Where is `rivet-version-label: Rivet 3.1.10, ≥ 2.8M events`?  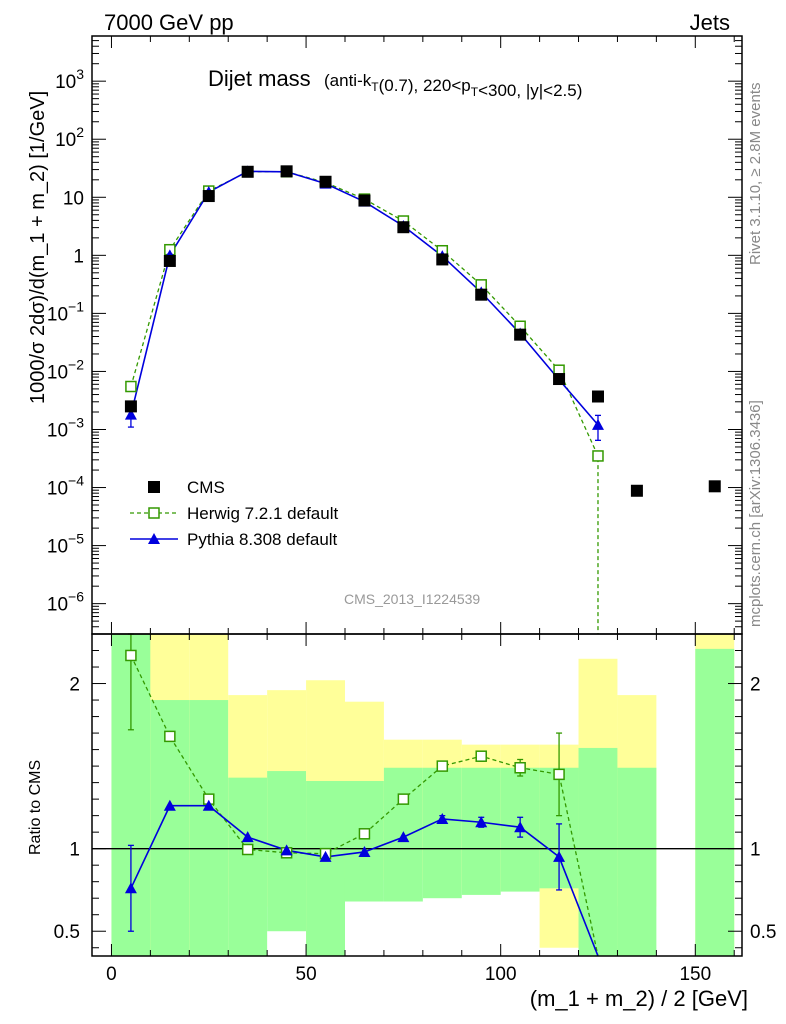
rivet-version-label: Rivet 3.1.10, ≥ 2.8M events is located at coordinates (755, 174).